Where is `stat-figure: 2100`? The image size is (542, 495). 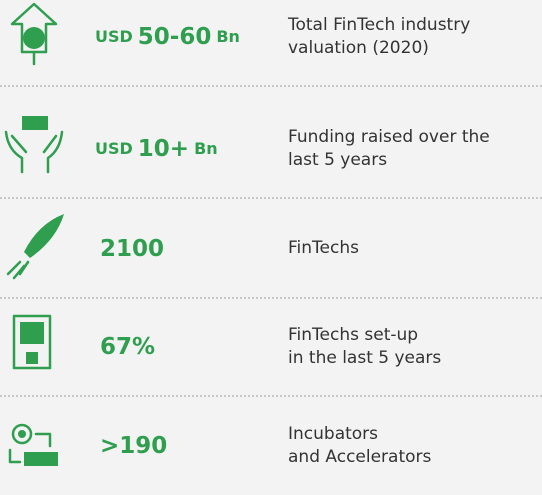 stat-figure: 2100 is located at coordinates (132, 248).